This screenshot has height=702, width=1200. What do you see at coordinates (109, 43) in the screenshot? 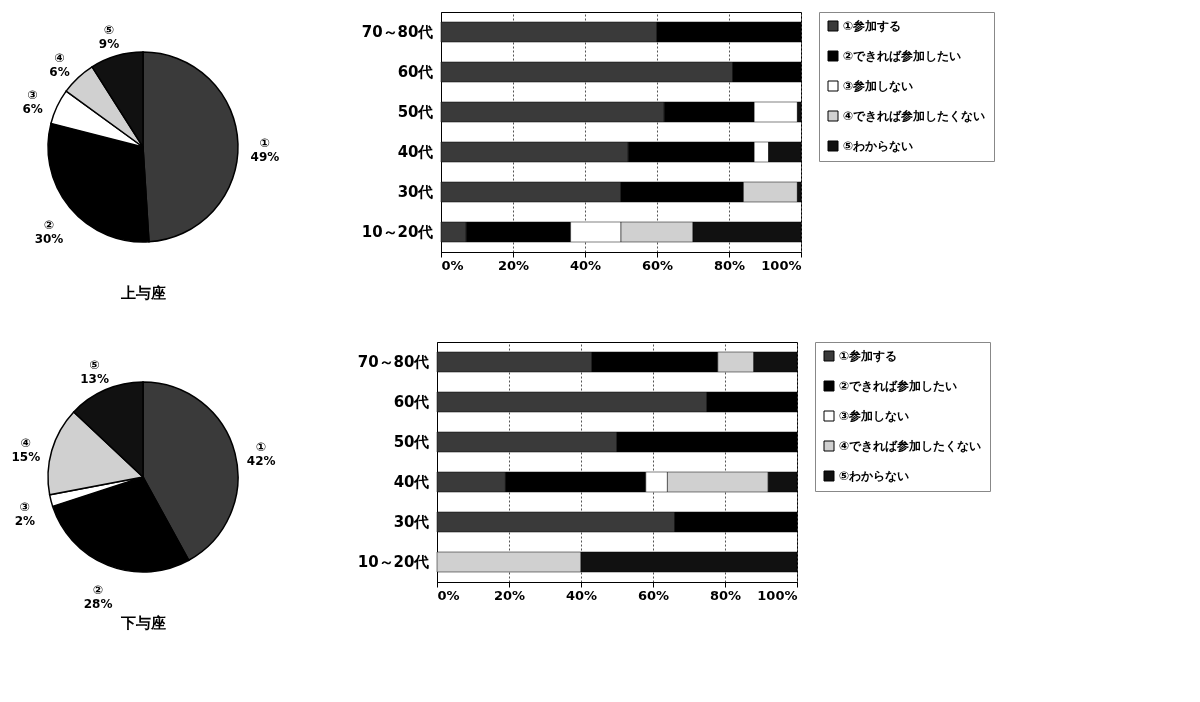
I see `data-label: 9%` at bounding box center [109, 43].